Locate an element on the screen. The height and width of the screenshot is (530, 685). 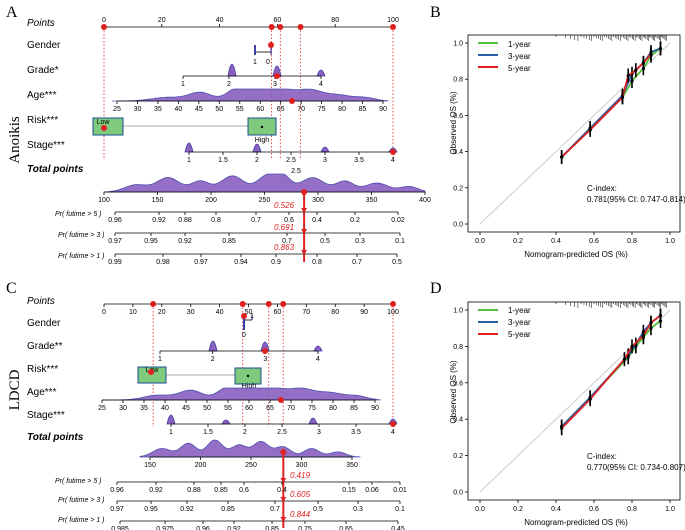
nomo-c-stage-ticklabel-0: 1 is located at coordinates (171, 432).